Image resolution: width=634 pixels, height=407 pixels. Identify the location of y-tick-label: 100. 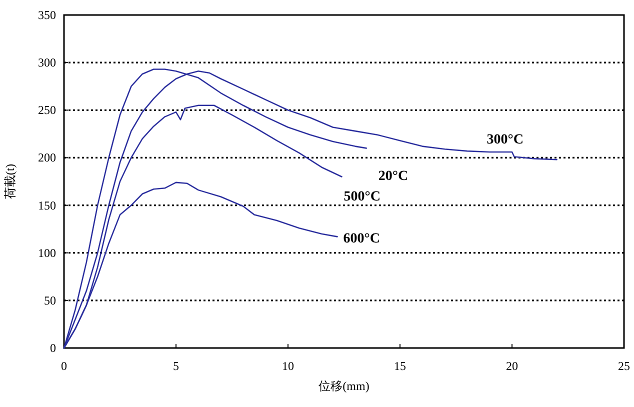
(47, 253).